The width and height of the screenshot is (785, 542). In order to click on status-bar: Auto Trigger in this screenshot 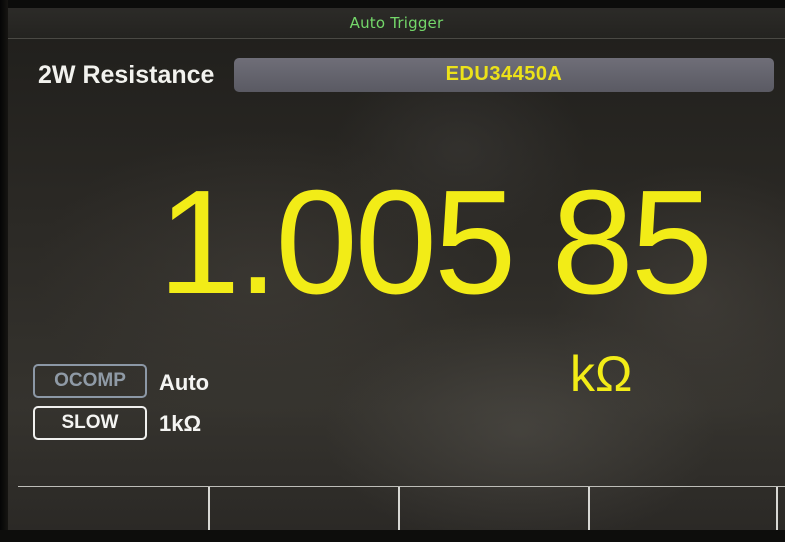, I will do `click(396, 23)`.